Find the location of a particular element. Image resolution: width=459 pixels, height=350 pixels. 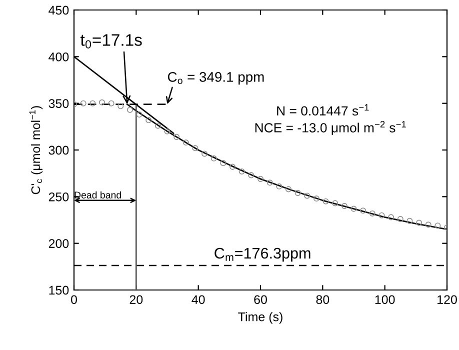

y-tick-label: 350 is located at coordinates (58, 103).